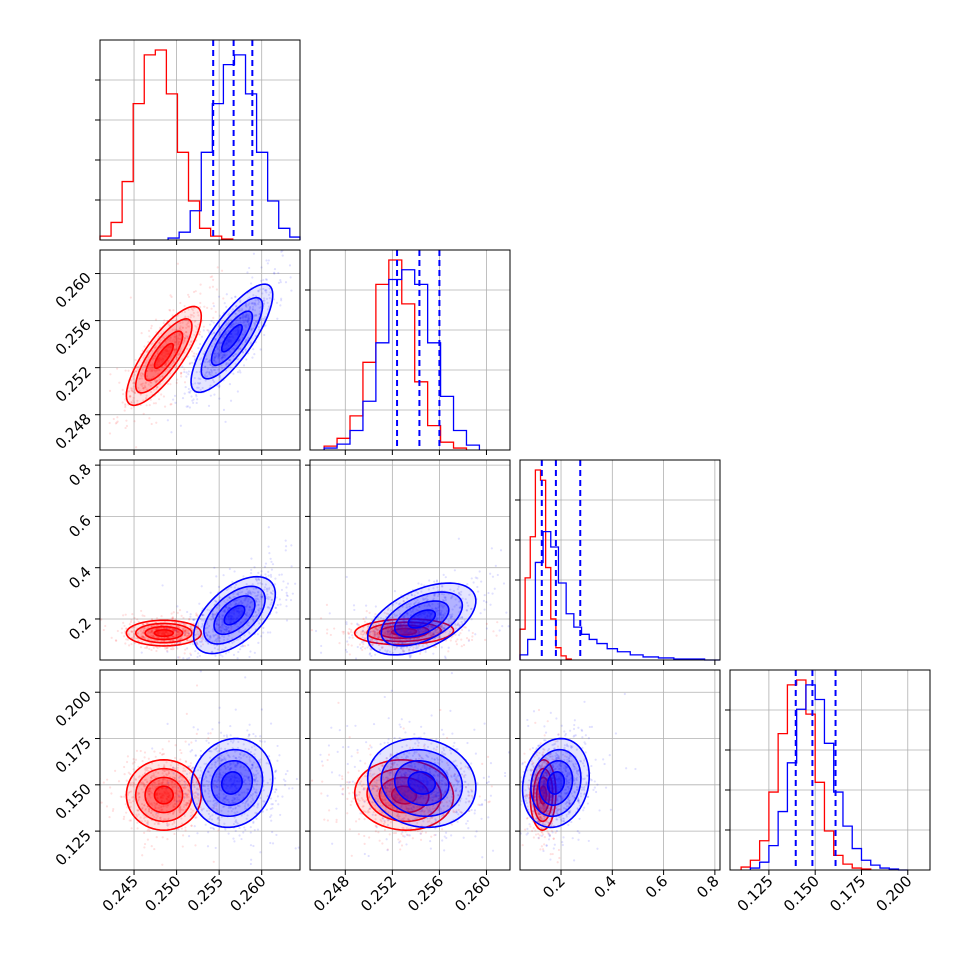 The image size is (970, 970). Describe the element at coordinates (425, 893) in the screenshot. I see `x-tick-label: 0.256` at that location.